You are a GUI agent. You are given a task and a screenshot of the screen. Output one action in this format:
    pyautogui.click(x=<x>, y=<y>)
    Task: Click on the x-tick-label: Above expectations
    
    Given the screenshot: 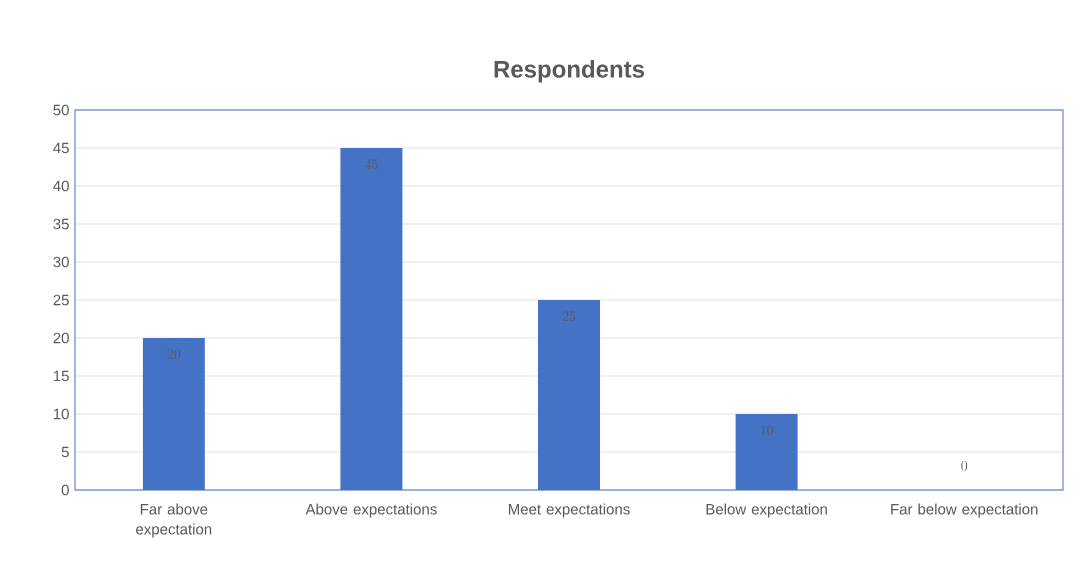 What is the action you would take?
    pyautogui.click(x=371, y=510)
    